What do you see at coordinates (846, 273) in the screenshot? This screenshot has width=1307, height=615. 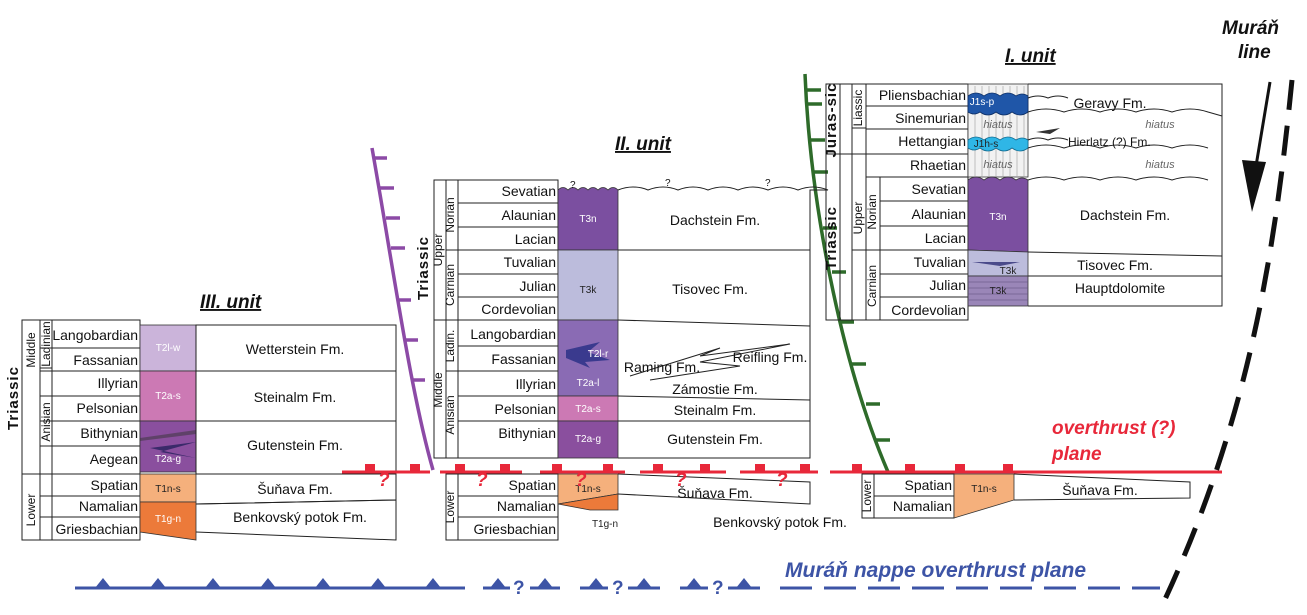 I see `green-fault-line` at bounding box center [846, 273].